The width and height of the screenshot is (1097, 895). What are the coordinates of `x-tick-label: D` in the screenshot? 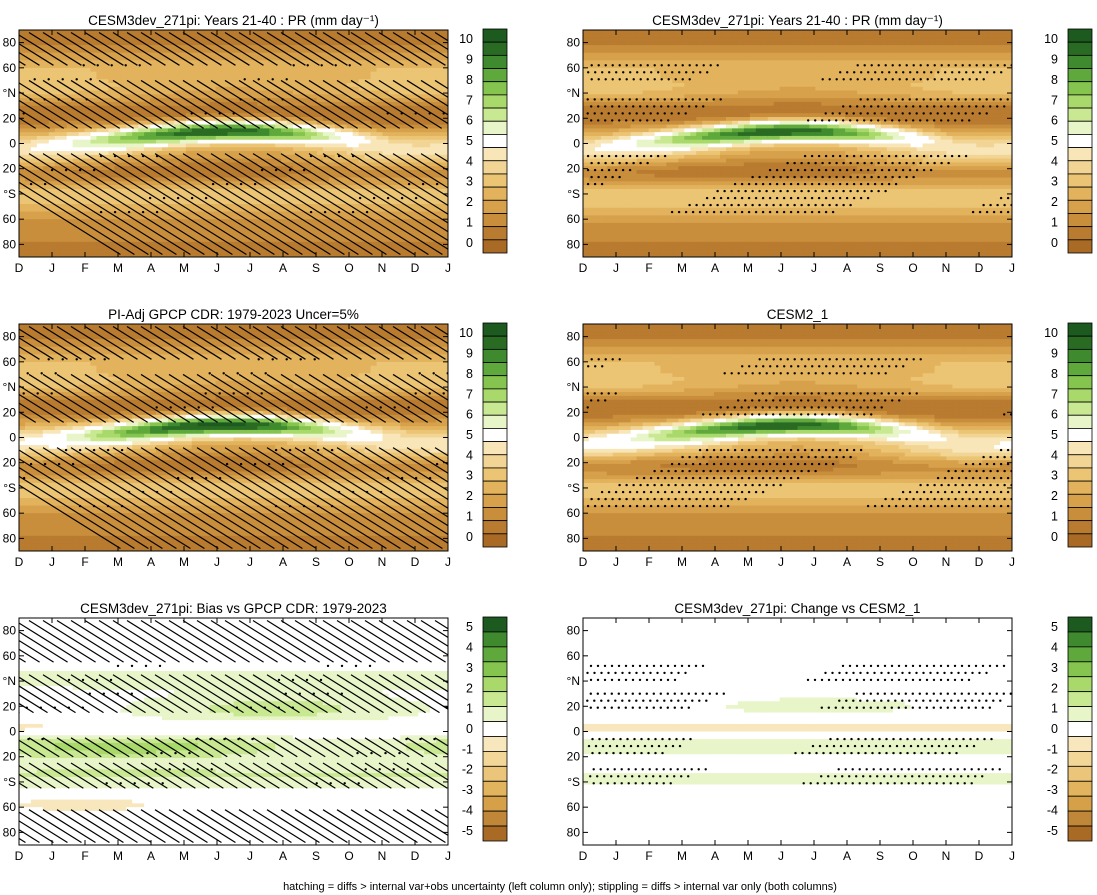 It's located at (415, 268).